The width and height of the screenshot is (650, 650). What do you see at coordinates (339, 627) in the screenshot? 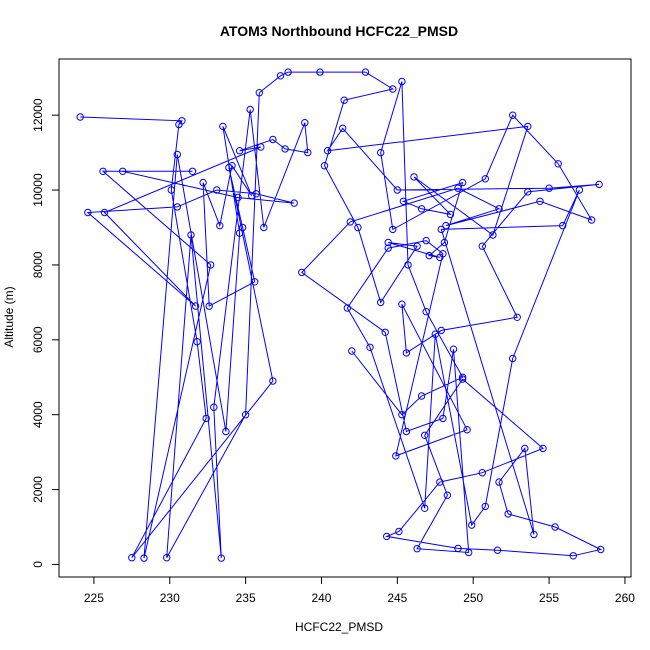
I see `x-axis-label: HCFC22_PMSD` at bounding box center [339, 627].